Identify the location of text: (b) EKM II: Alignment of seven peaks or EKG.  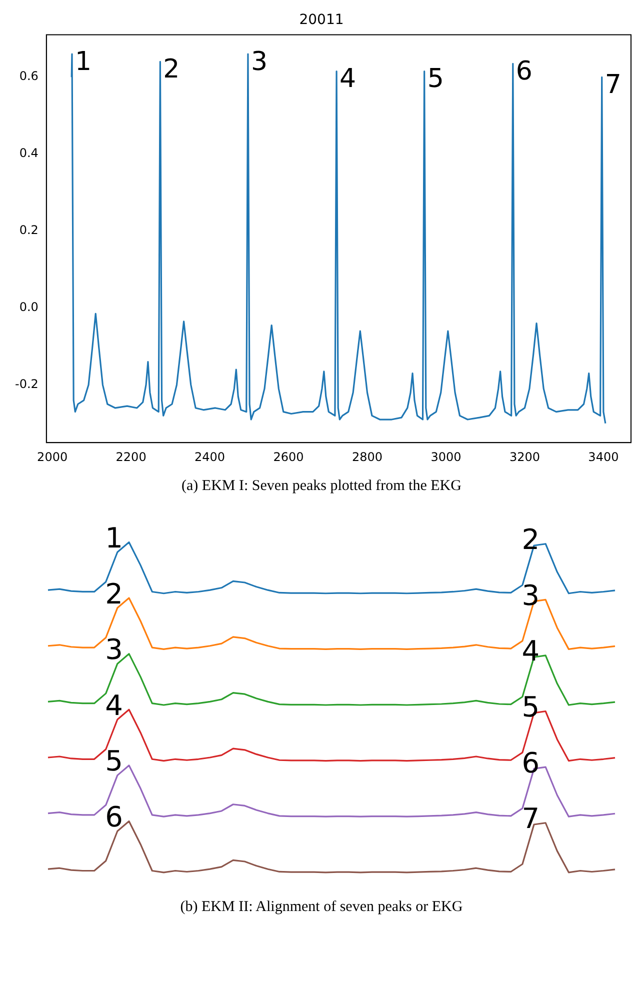
(321, 907).